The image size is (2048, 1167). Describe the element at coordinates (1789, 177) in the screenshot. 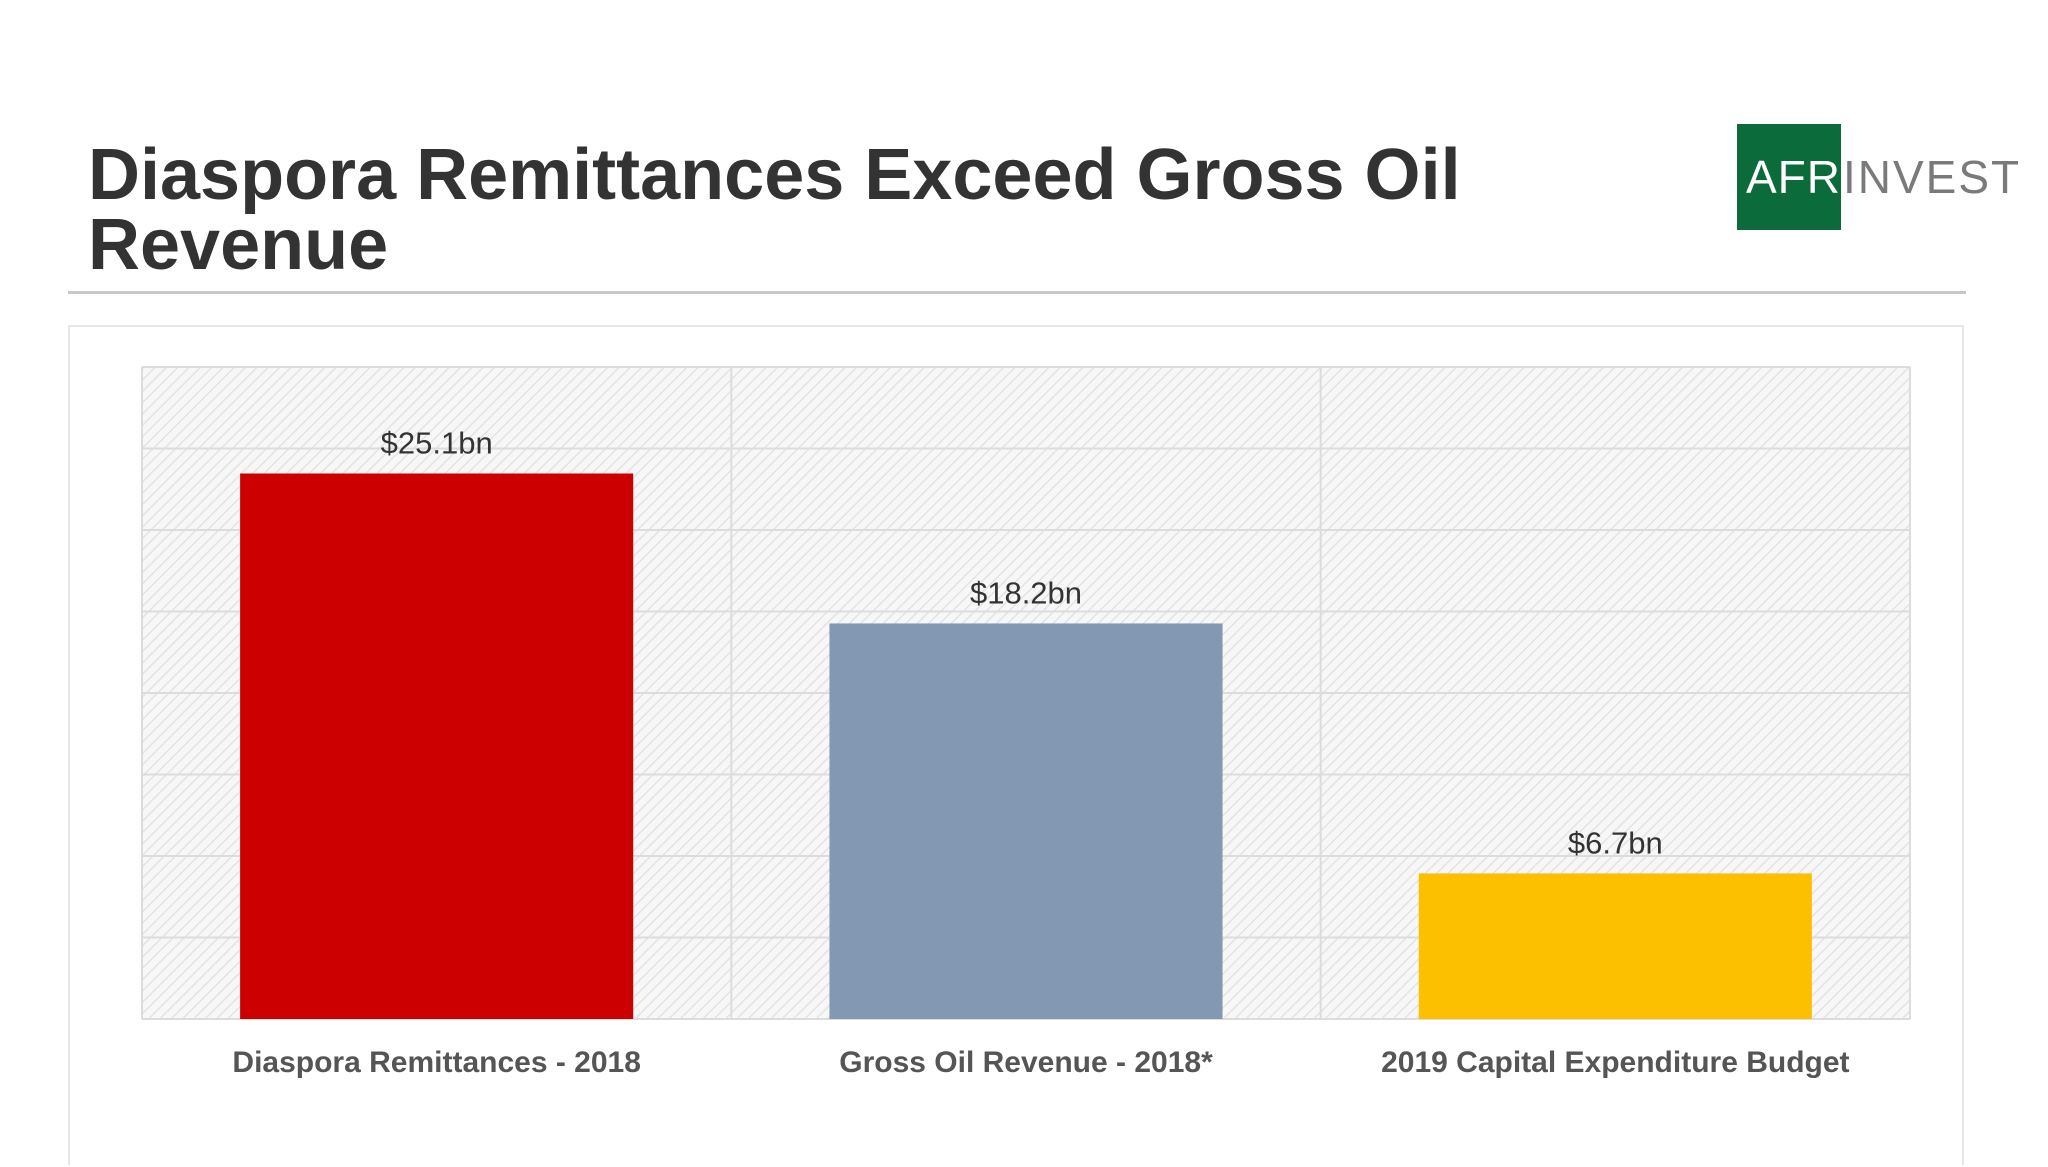

I see `logo-mark: AFR` at that location.